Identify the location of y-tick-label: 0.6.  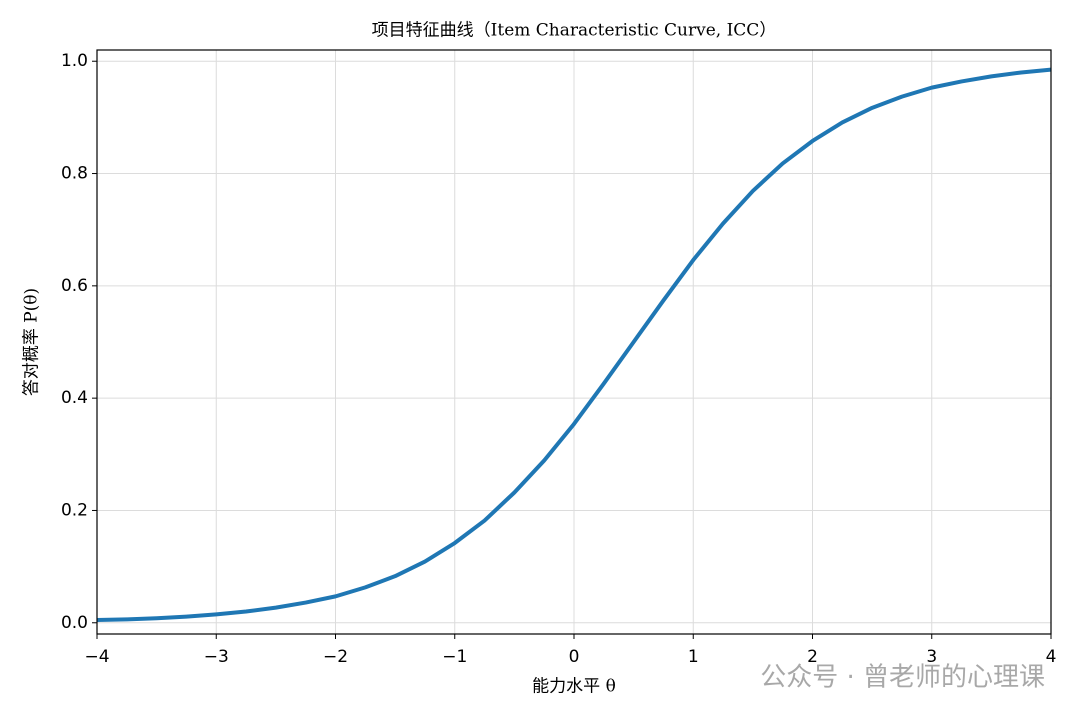
(74, 286).